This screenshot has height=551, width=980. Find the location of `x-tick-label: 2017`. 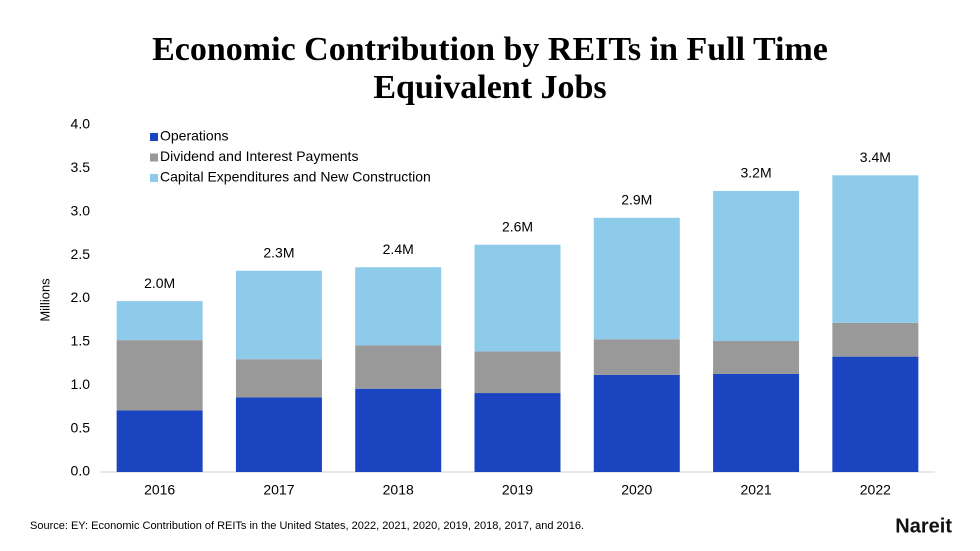

x-tick-label: 2017 is located at coordinates (278, 490).